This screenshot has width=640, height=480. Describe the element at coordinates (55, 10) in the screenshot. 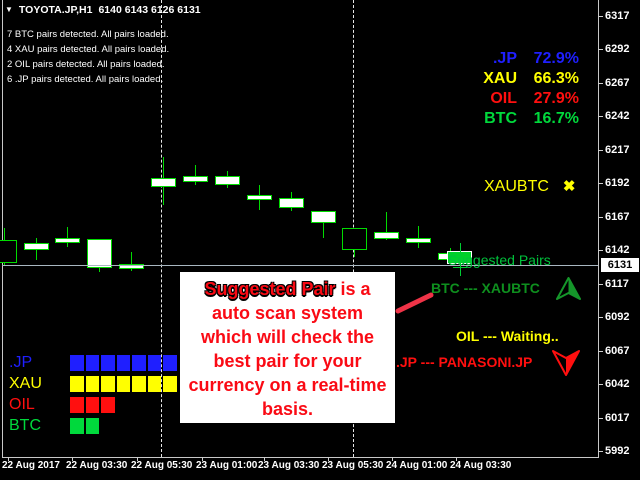

I see `chart-symbol-period: TOYOTA.JP,H1` at that location.